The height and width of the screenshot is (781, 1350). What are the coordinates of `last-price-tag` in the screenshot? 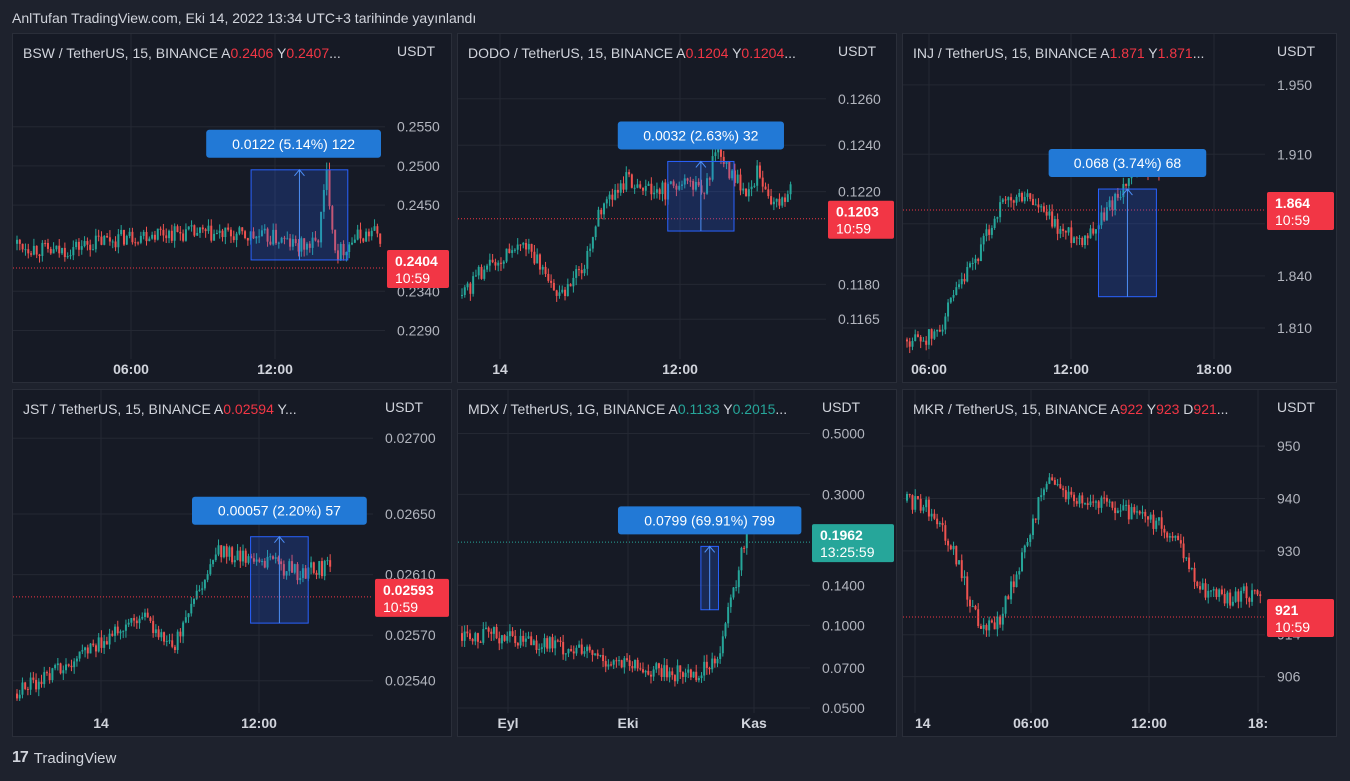 It's located at (1300, 211).